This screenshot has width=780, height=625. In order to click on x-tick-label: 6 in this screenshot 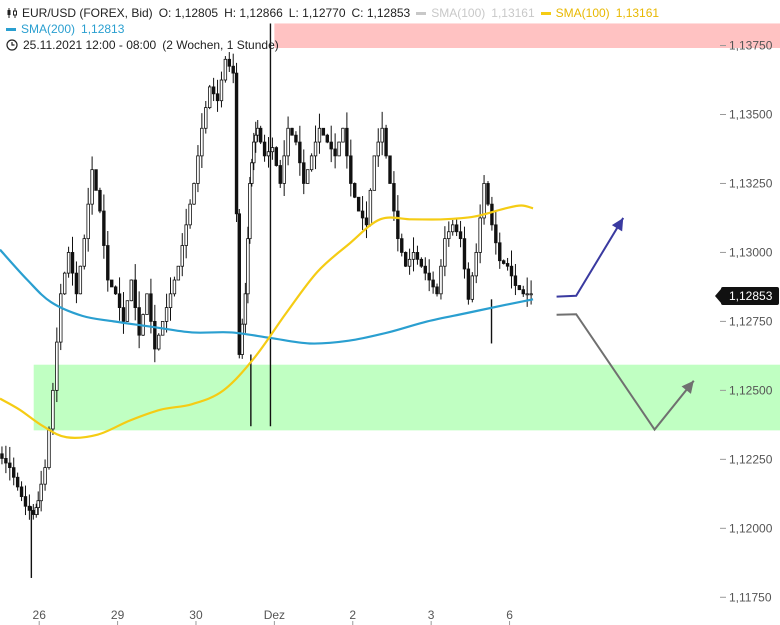, I will do `click(509, 615)`.